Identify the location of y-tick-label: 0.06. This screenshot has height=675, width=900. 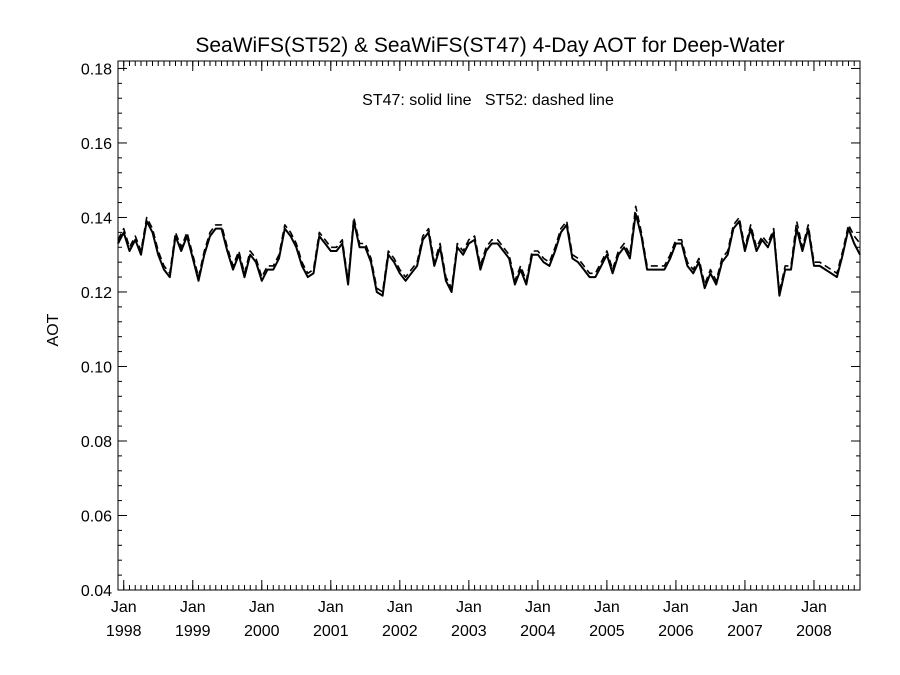
(96, 516).